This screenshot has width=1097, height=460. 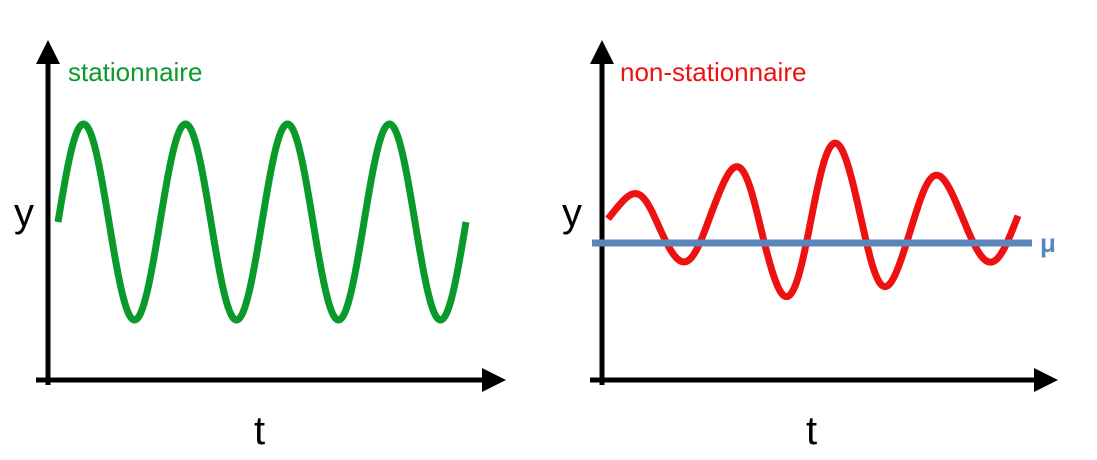 What do you see at coordinates (1048, 243) in the screenshot?
I see `mean-line-label: μ` at bounding box center [1048, 243].